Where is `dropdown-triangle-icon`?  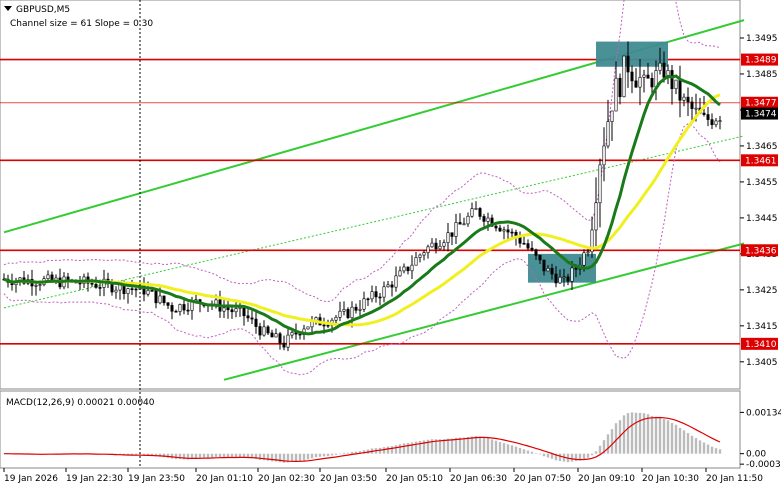 dropdown-triangle-icon is located at coordinates (8, 8).